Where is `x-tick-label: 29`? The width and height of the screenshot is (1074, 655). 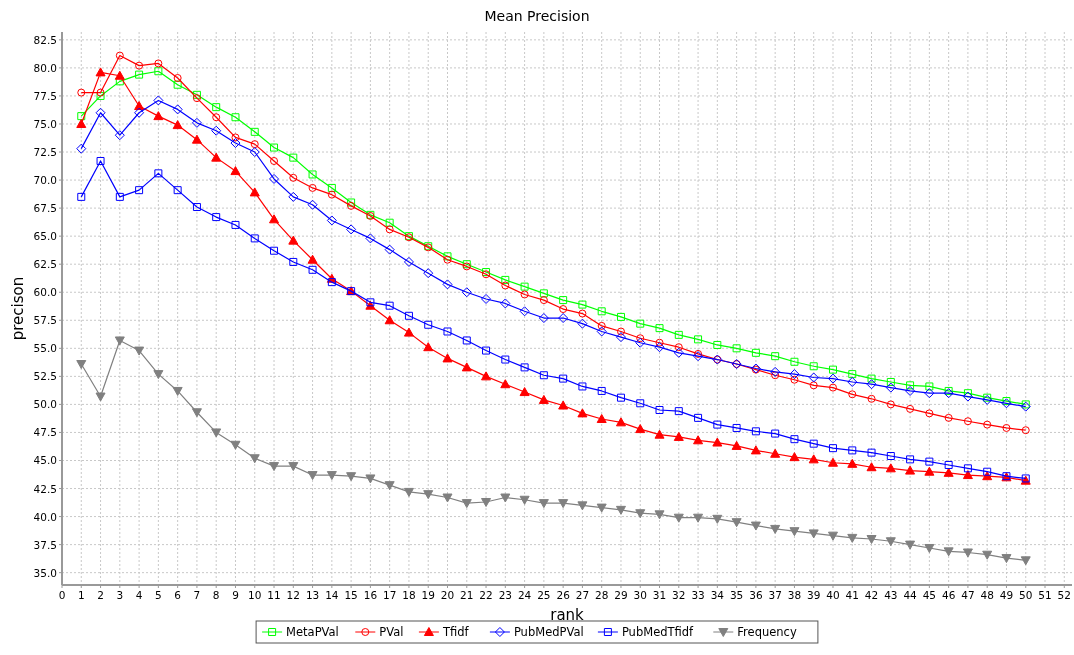 x-tick-label: 29 is located at coordinates (621, 595).